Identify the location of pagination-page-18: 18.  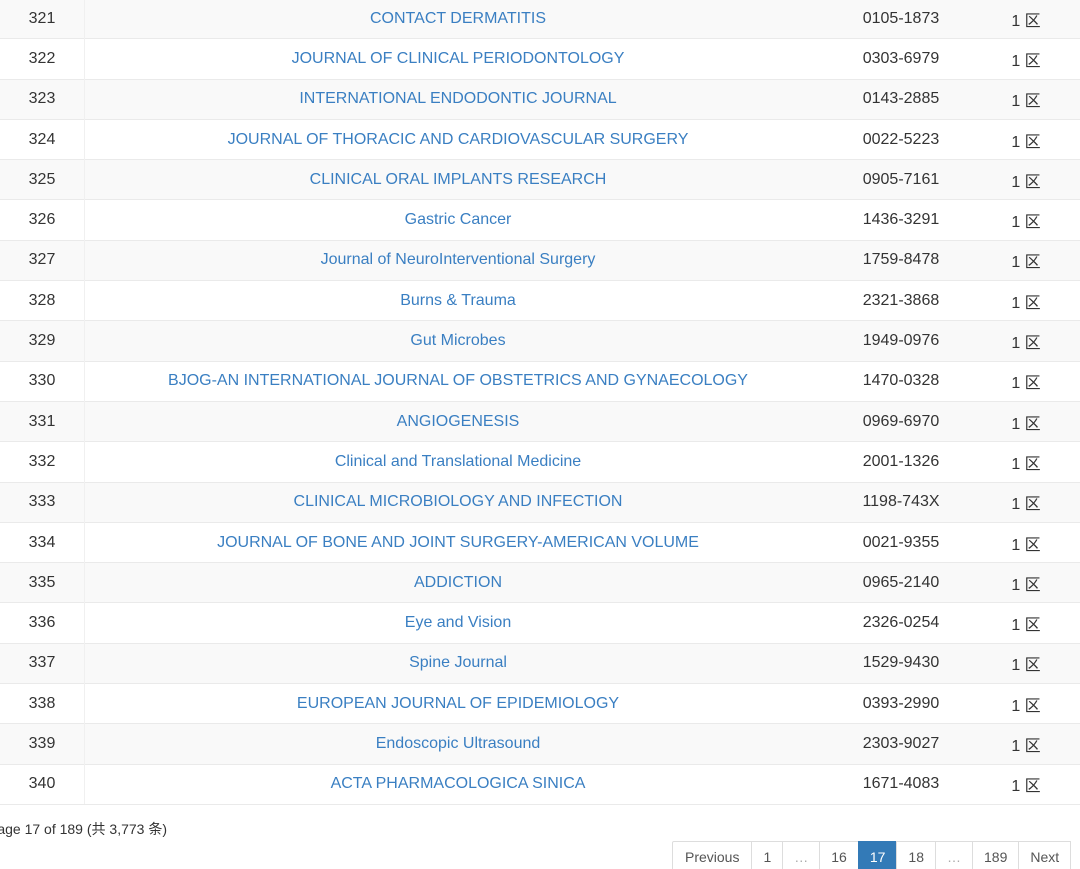
(916, 855).